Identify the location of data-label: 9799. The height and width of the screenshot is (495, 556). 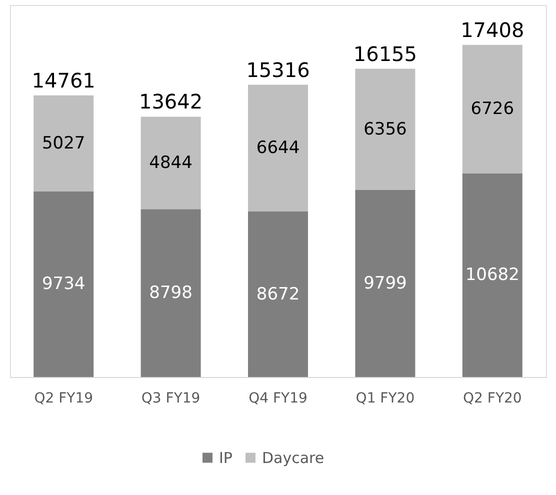
(385, 284).